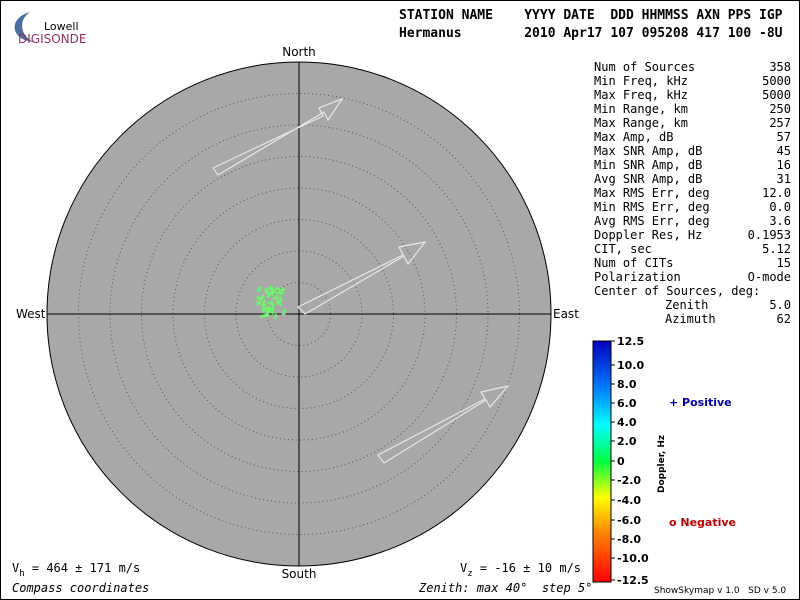 This screenshot has width=800, height=600. I want to click on stat-value: 3.6, so click(780, 221).